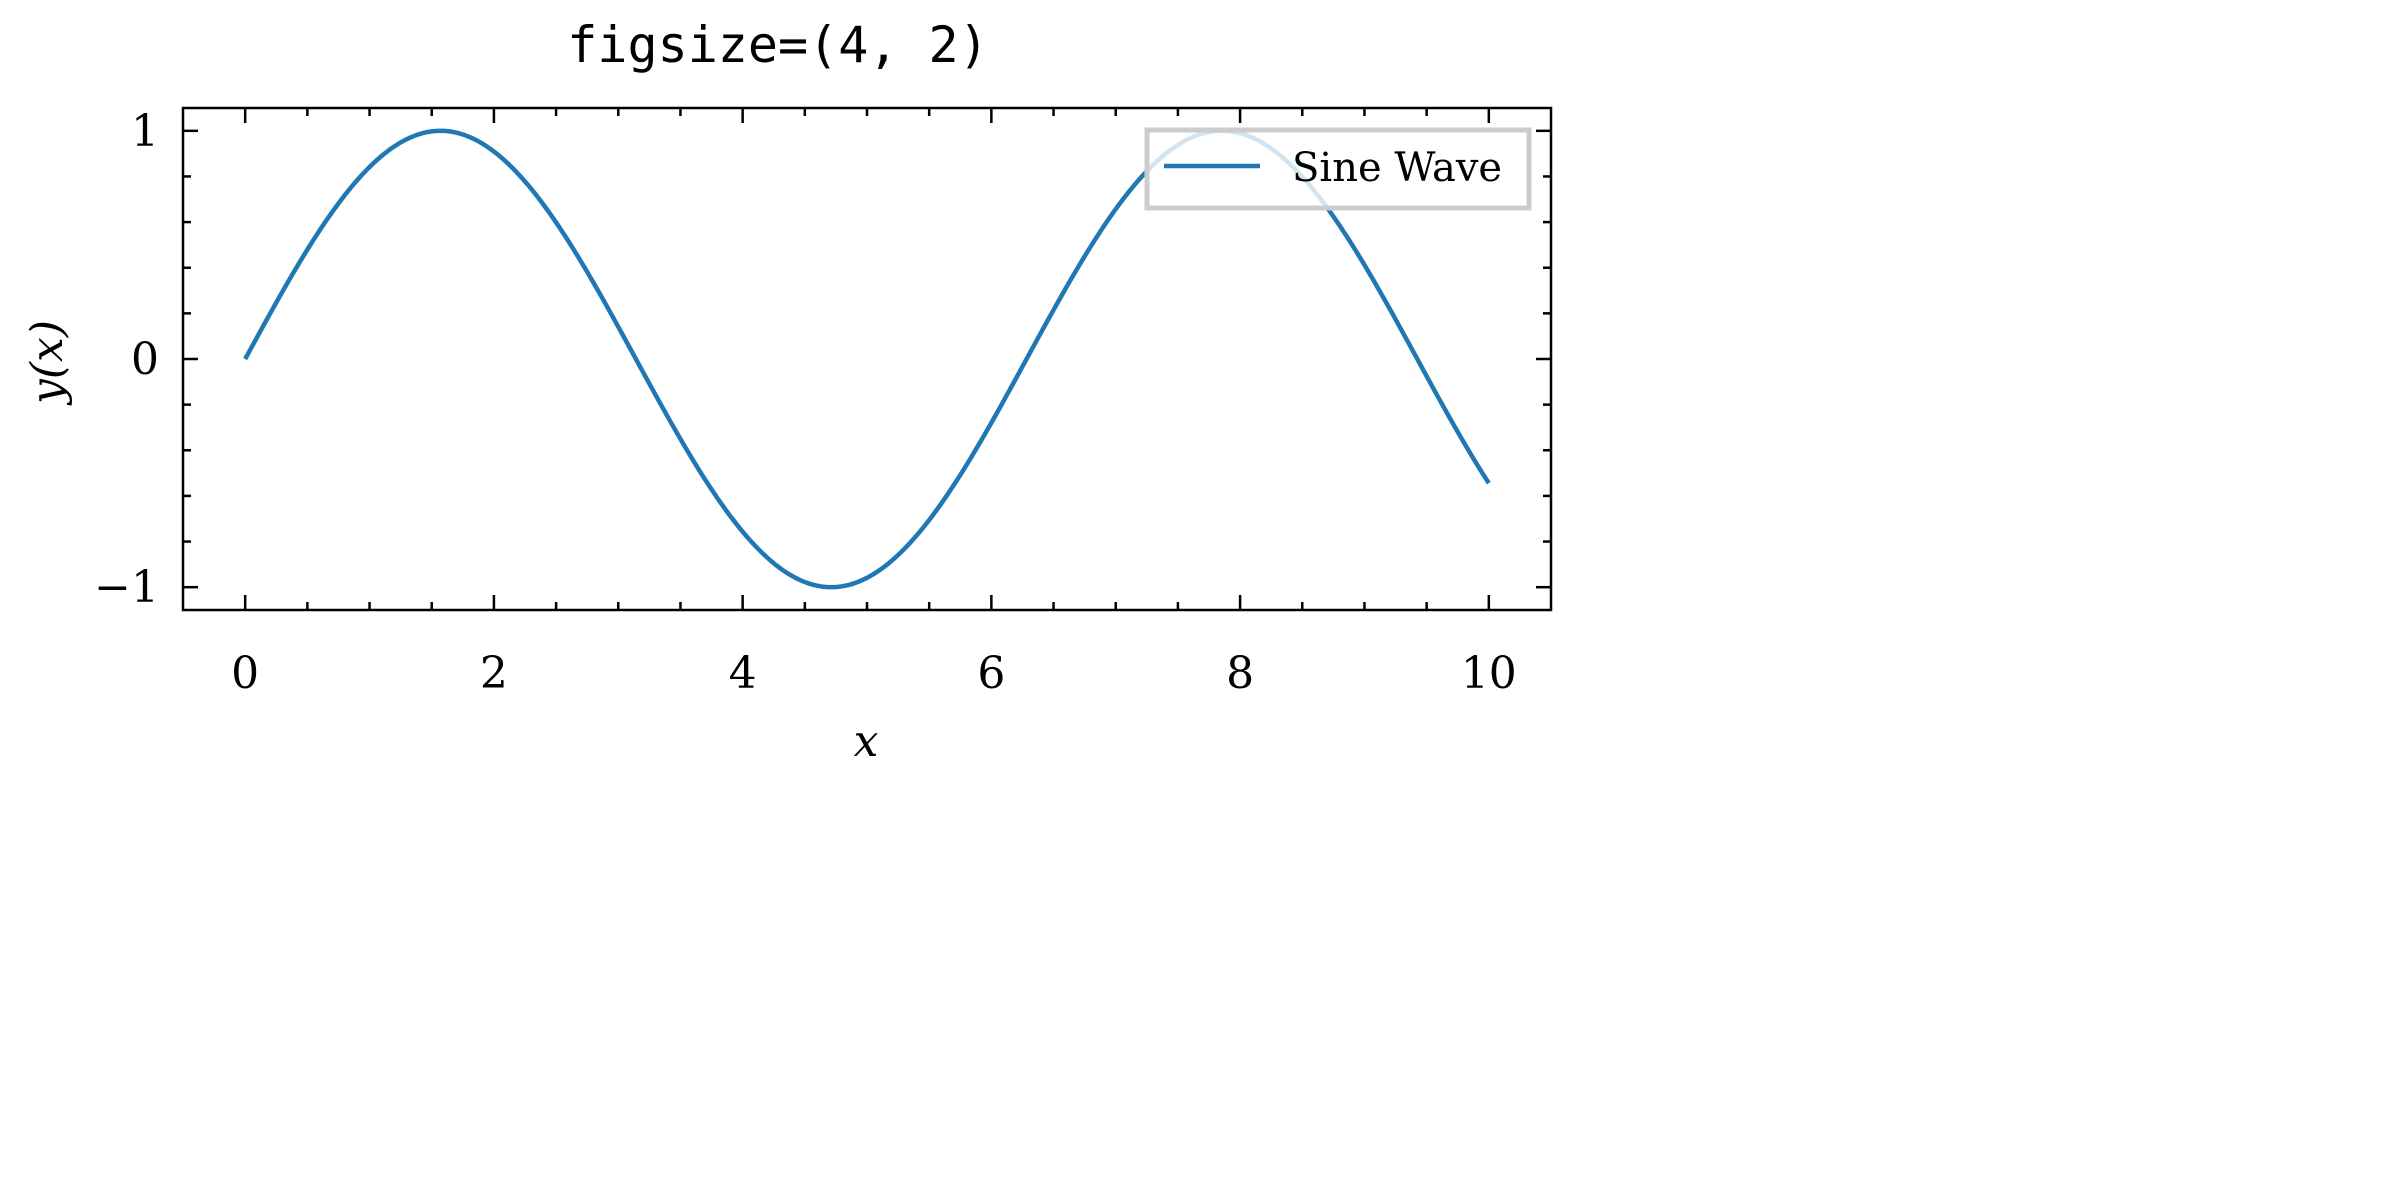  Describe the element at coordinates (494, 673) in the screenshot. I see `x-tick-label: 2` at that location.